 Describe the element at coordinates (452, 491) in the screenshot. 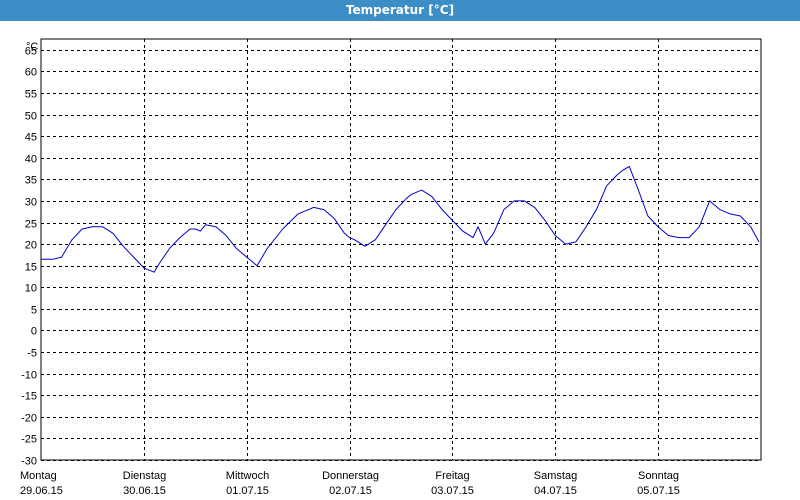

I see `x-tick-date-label: 03.07.15` at that location.